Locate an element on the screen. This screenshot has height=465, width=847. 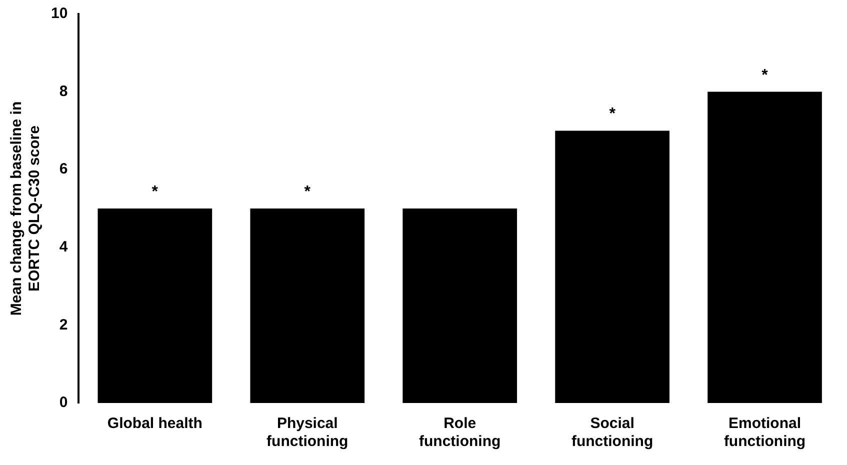
y-axis-title: Mean change from baseline in EORTC QLQ-C30 score is located at coordinates (26, 208).